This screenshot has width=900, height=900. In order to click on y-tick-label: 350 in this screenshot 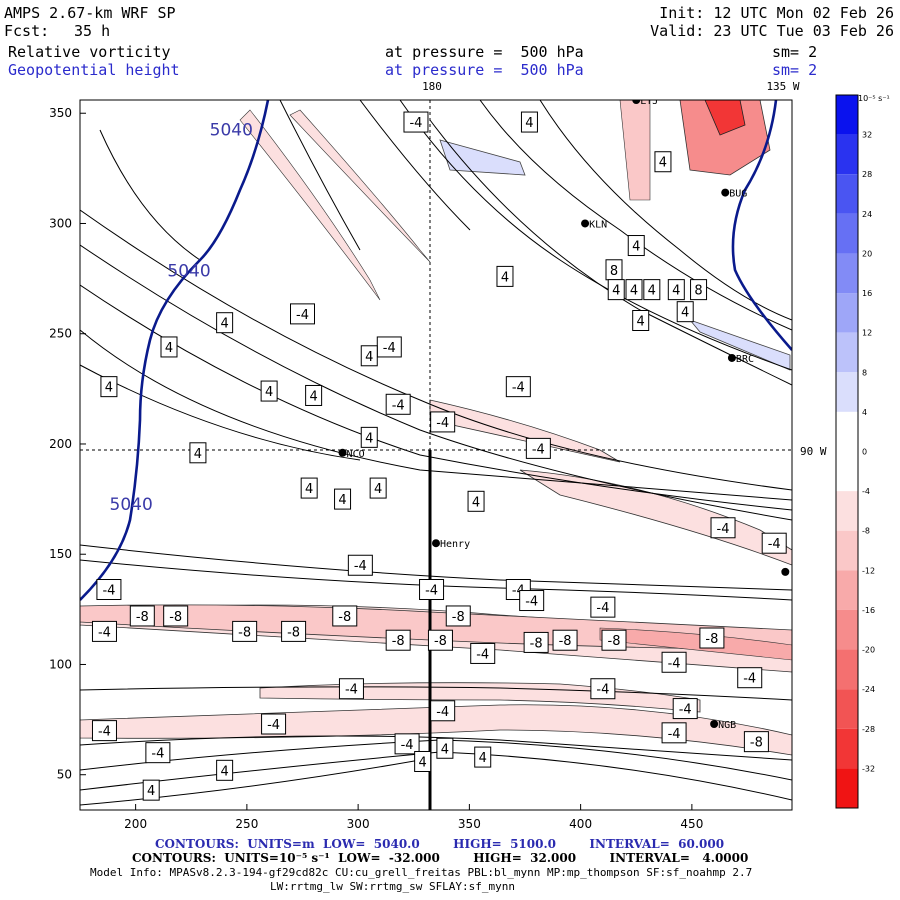, I will do `click(60, 113)`.